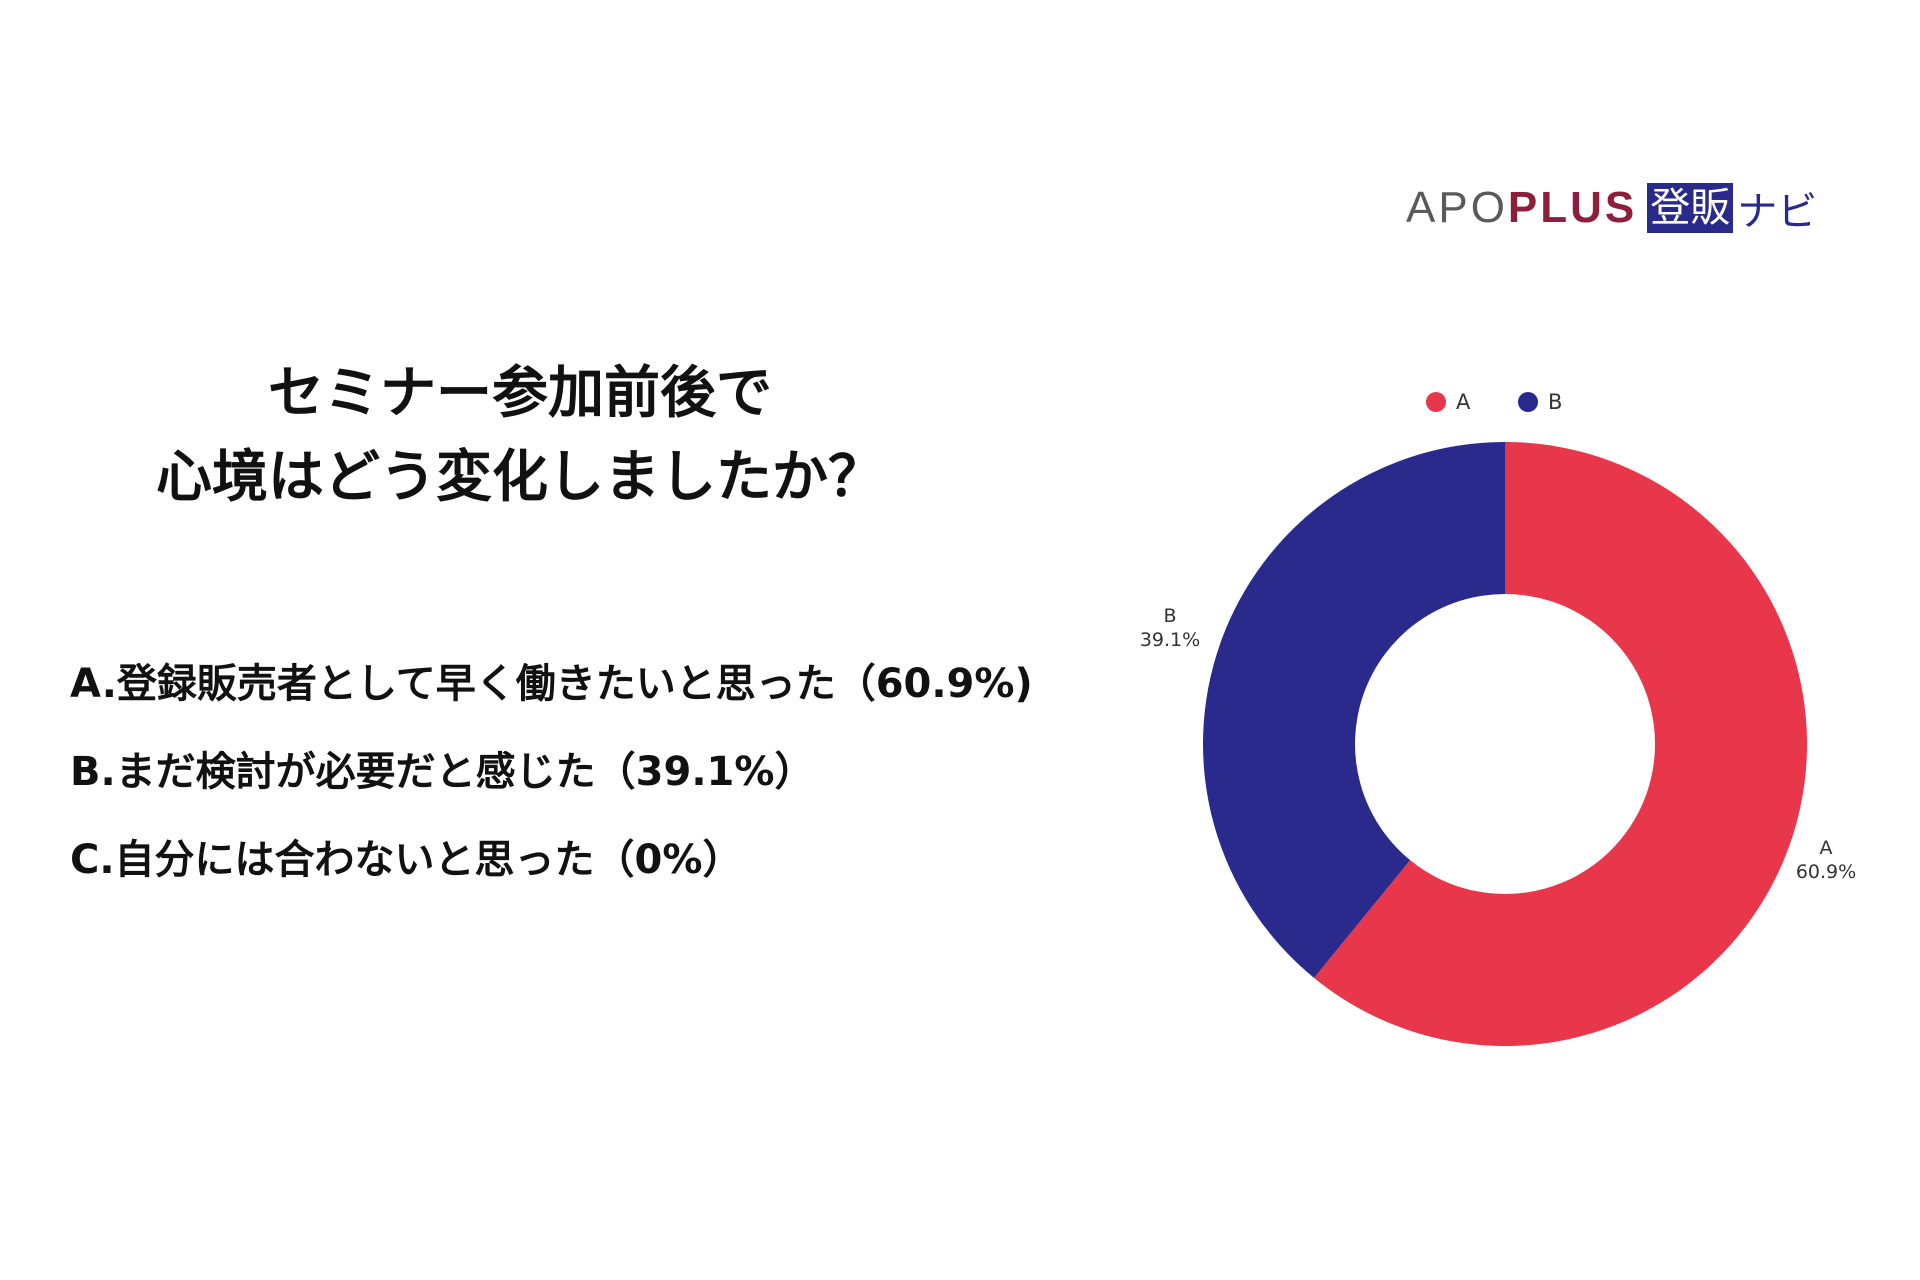  What do you see at coordinates (1528, 402) in the screenshot?
I see `legend-marker-b` at bounding box center [1528, 402].